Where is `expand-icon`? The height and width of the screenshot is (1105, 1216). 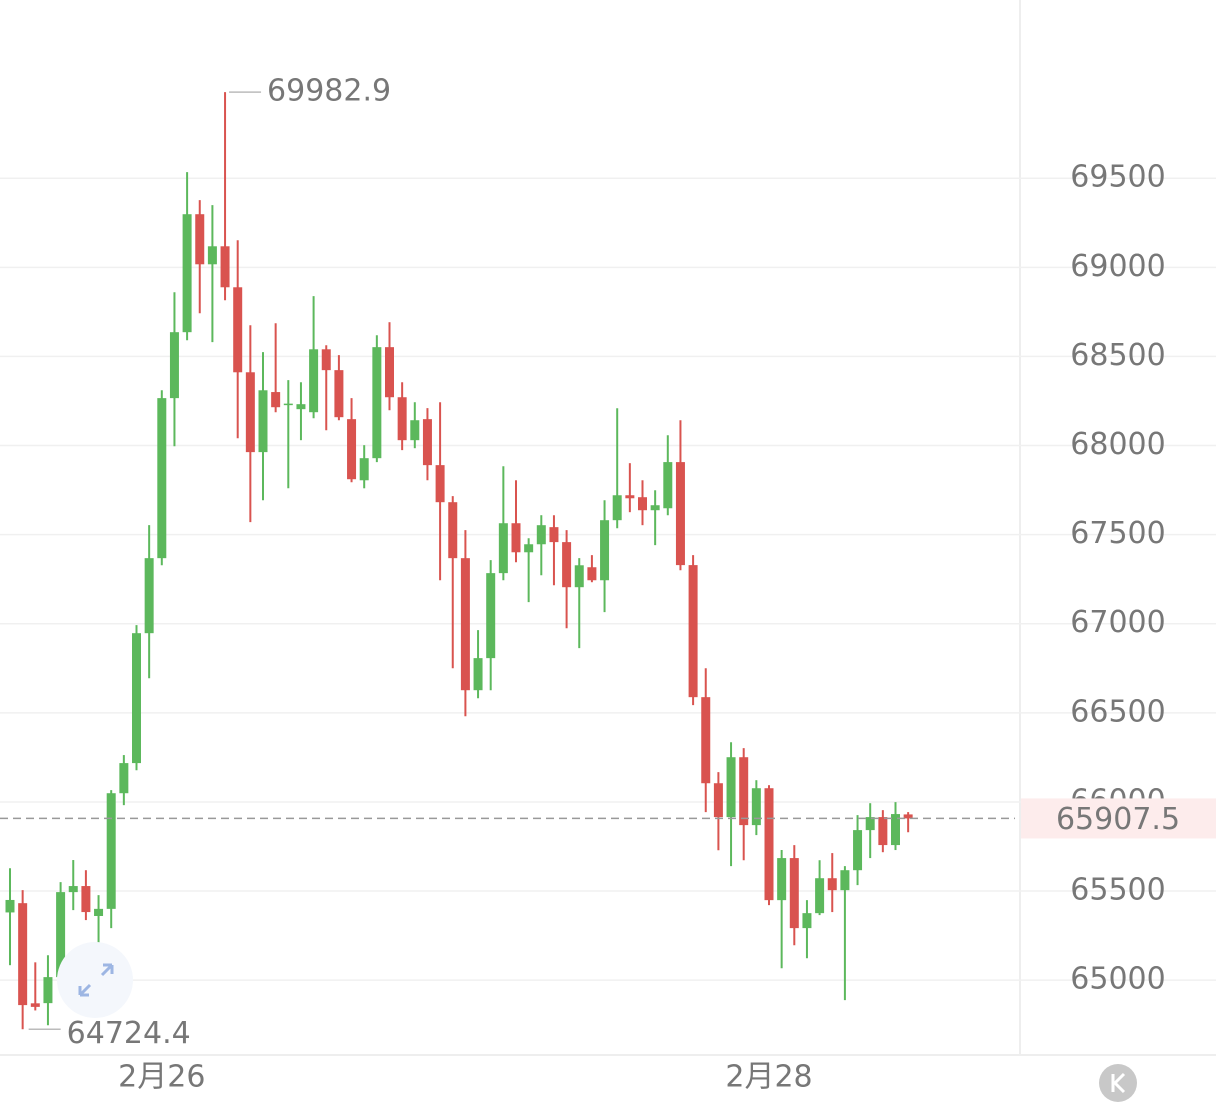
expand-icon is located at coordinates (96, 980).